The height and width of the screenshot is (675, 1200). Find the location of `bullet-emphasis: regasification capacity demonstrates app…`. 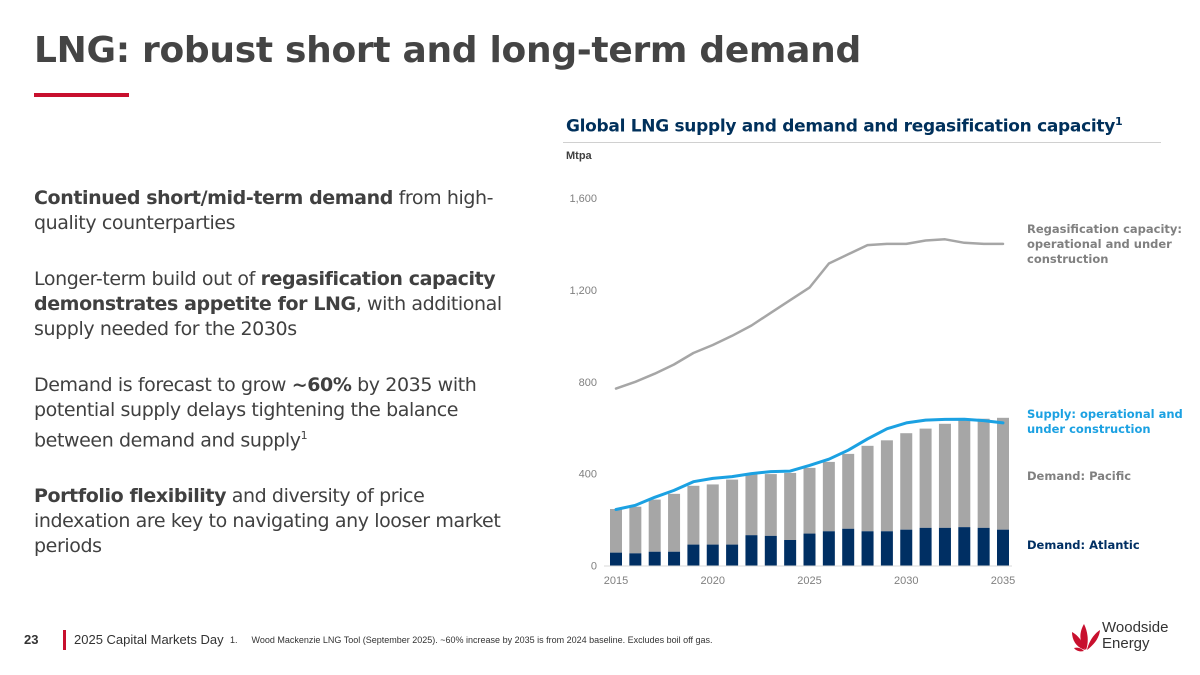

bullet-emphasis: regasification capacity demonstrates app… is located at coordinates (265, 291).